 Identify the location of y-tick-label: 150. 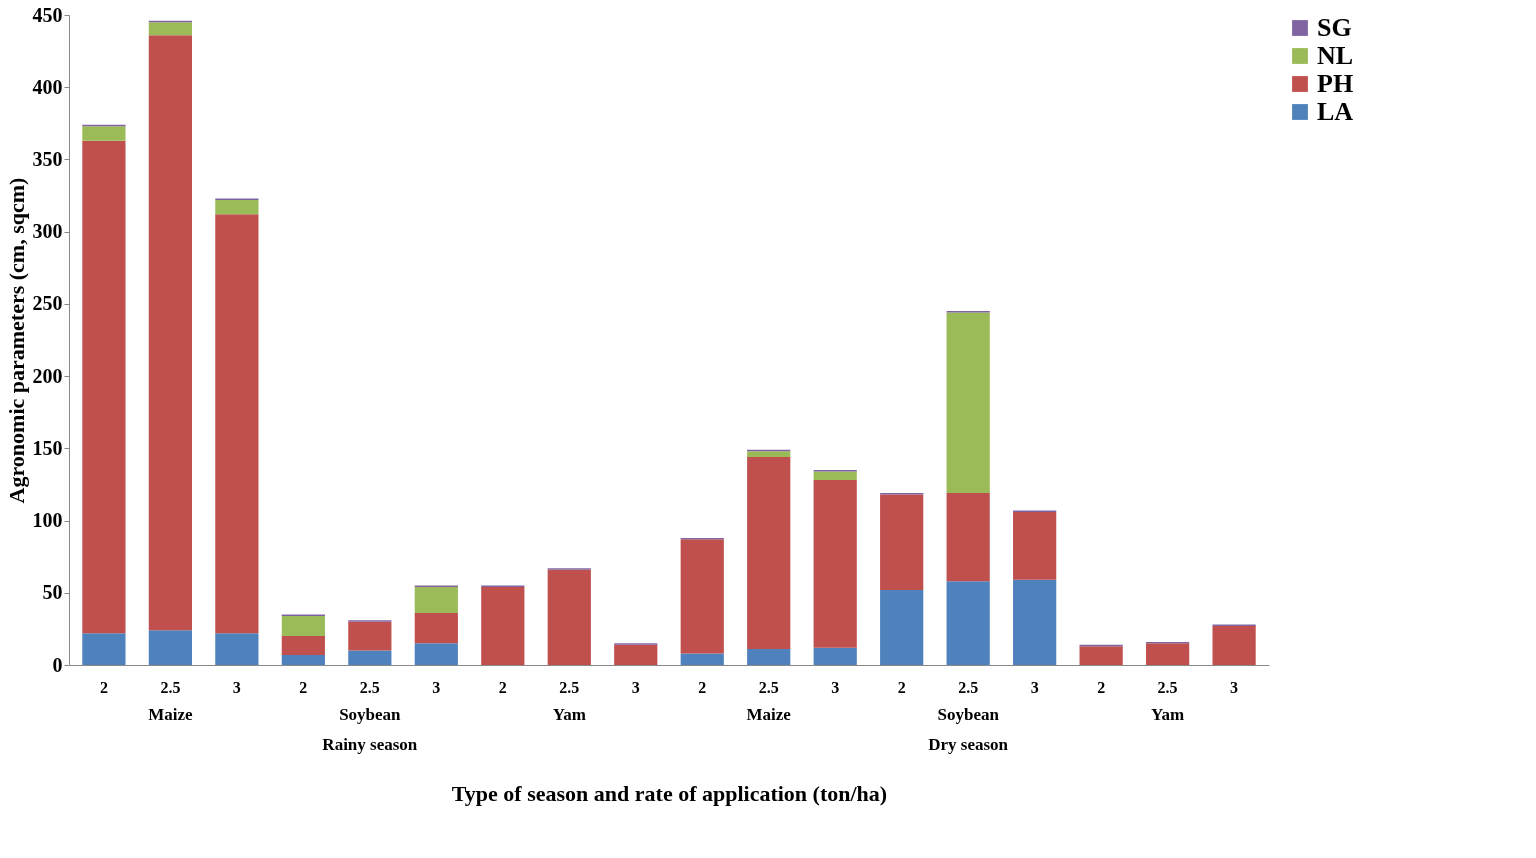
(47, 447).